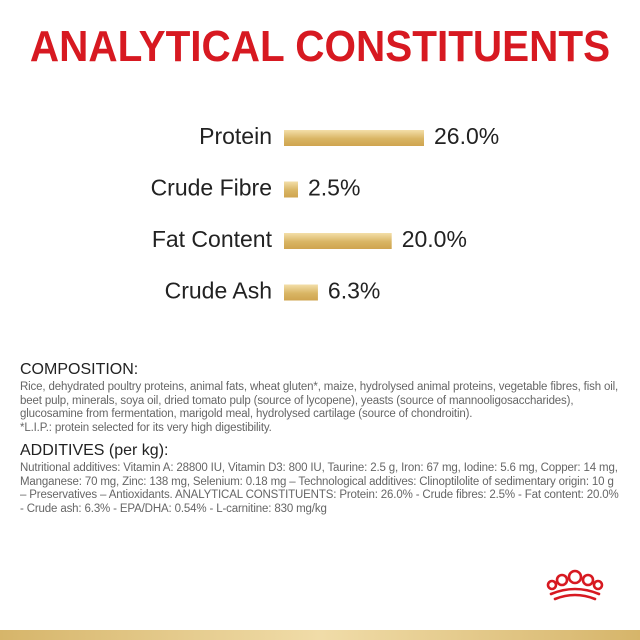 This screenshot has width=640, height=640. I want to click on page-title: ANALYTICAL CONSTITUENTS, so click(320, 46).